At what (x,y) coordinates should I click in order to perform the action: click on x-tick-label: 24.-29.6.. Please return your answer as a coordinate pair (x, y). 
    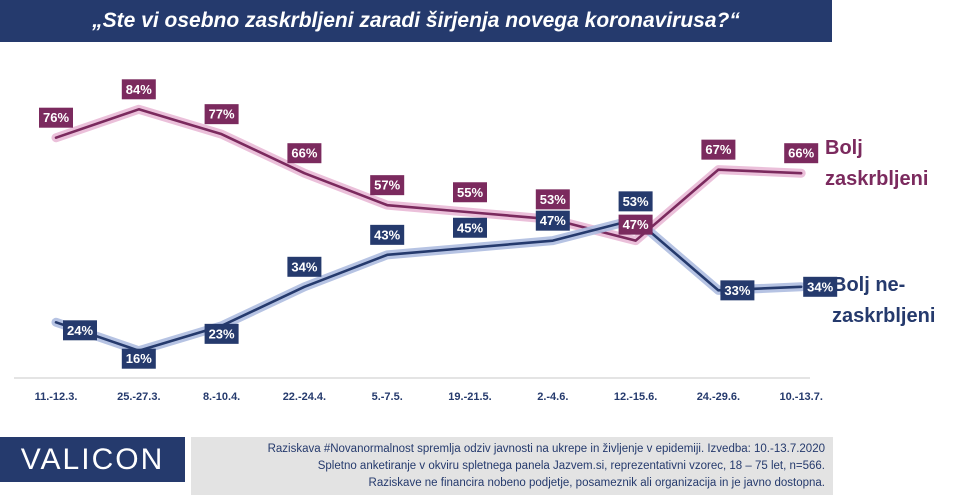
    Looking at the image, I should click on (718, 397).